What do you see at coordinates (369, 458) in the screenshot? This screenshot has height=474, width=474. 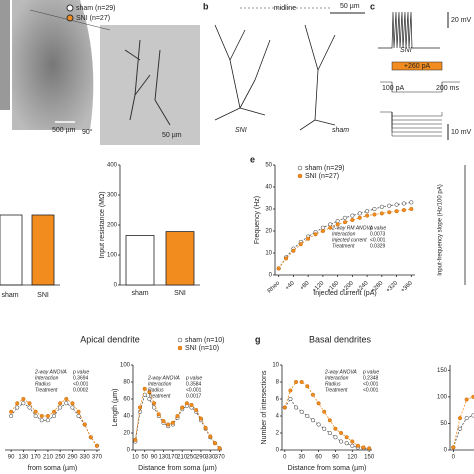 I see `x-tick-label: 150` at bounding box center [369, 458].